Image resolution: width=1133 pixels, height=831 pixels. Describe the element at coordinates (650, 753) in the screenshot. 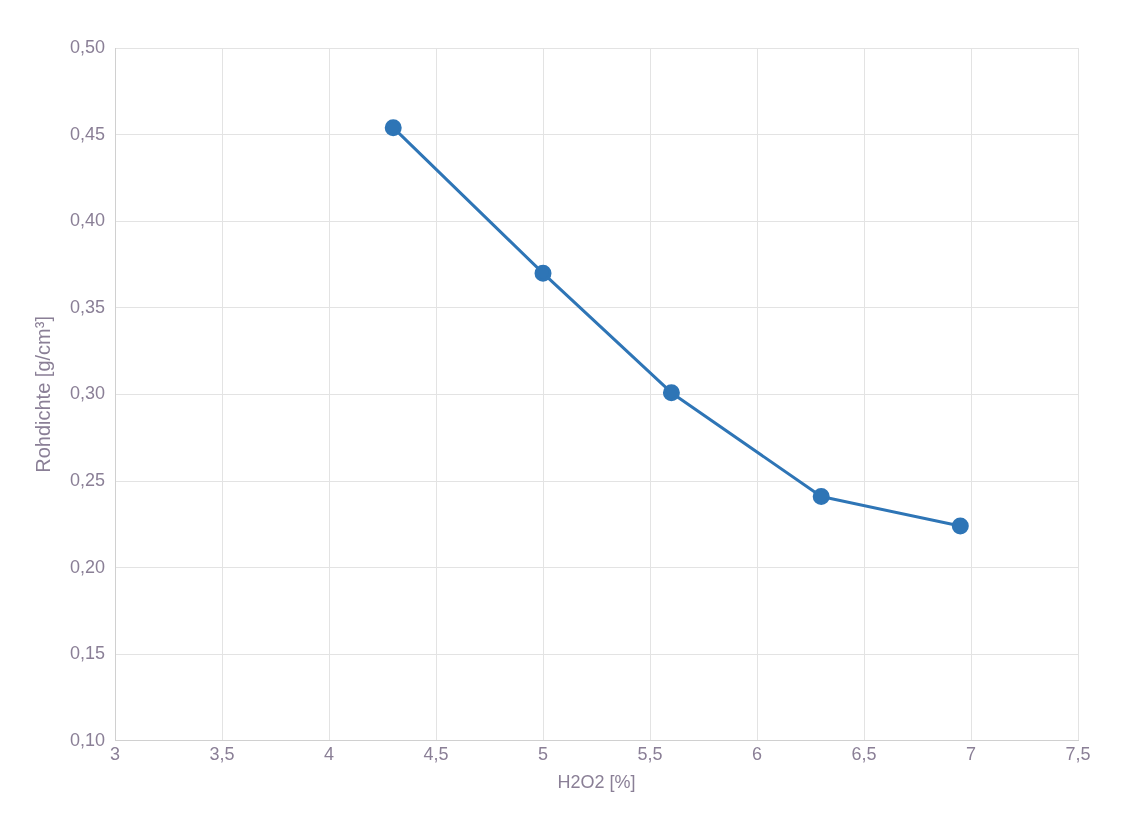

I see `x-tick-label: 5,5` at that location.